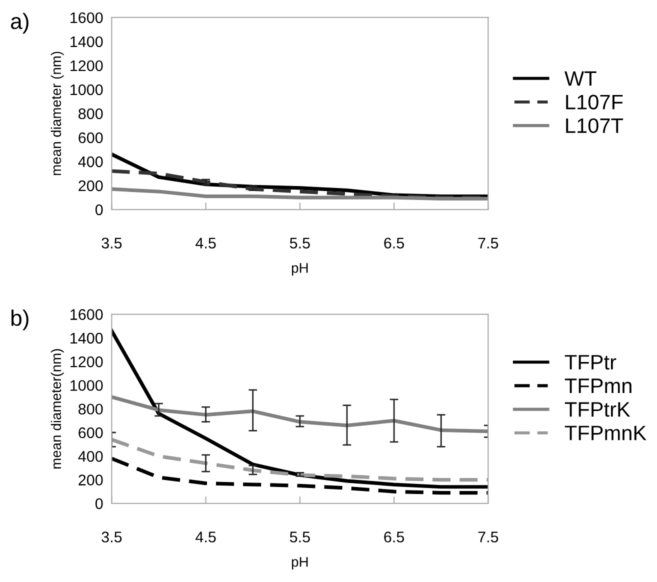 Image resolution: width=657 pixels, height=582 pixels. Describe the element at coordinates (590, 362) in the screenshot. I see `legend-label: TFPtr` at that location.